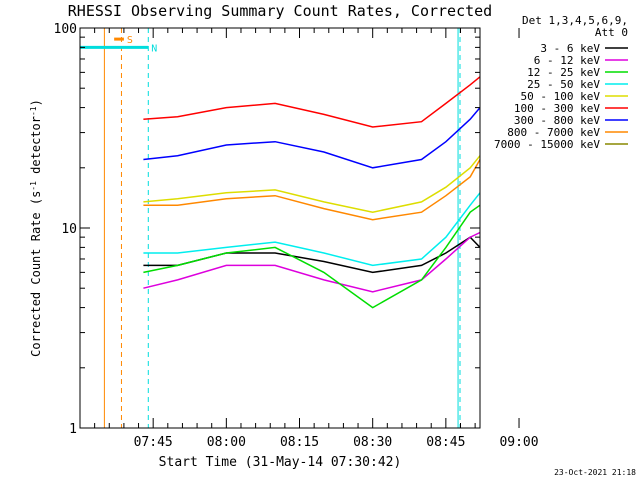 This screenshot has width=640, height=480. I want to click on x-tick-label: 09:00, so click(518, 442).